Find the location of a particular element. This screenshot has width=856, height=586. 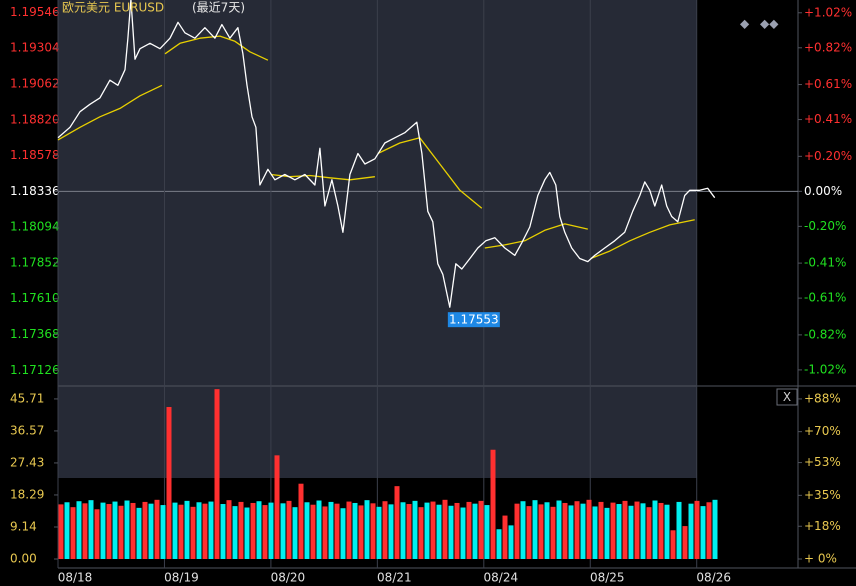

y-tick-label: 0.00 is located at coordinates (23, 558).